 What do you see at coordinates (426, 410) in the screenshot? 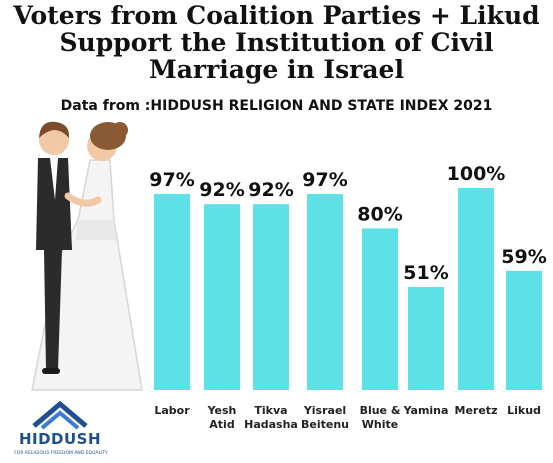
I see `category-label-5-0: Yamina` at bounding box center [426, 410].